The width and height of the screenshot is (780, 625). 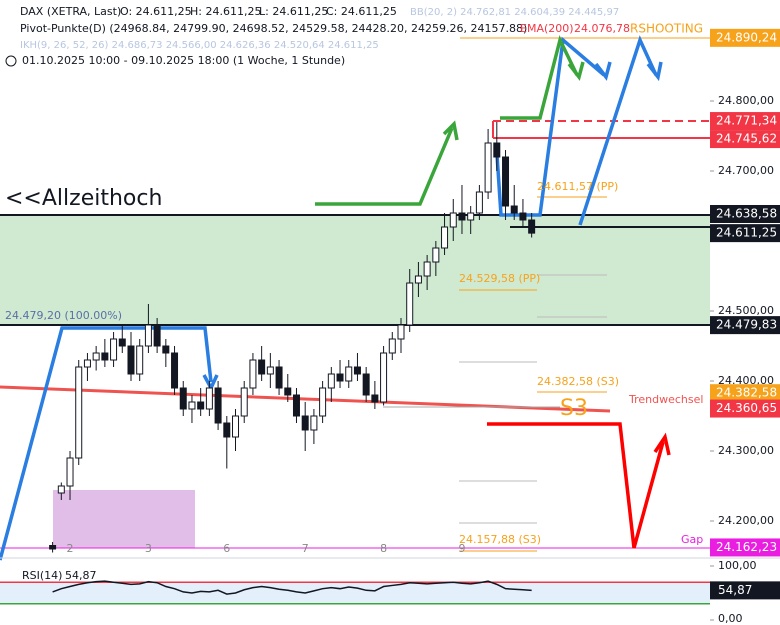 I want to click on price-tag-label: 24.745,62, so click(x=746, y=139).